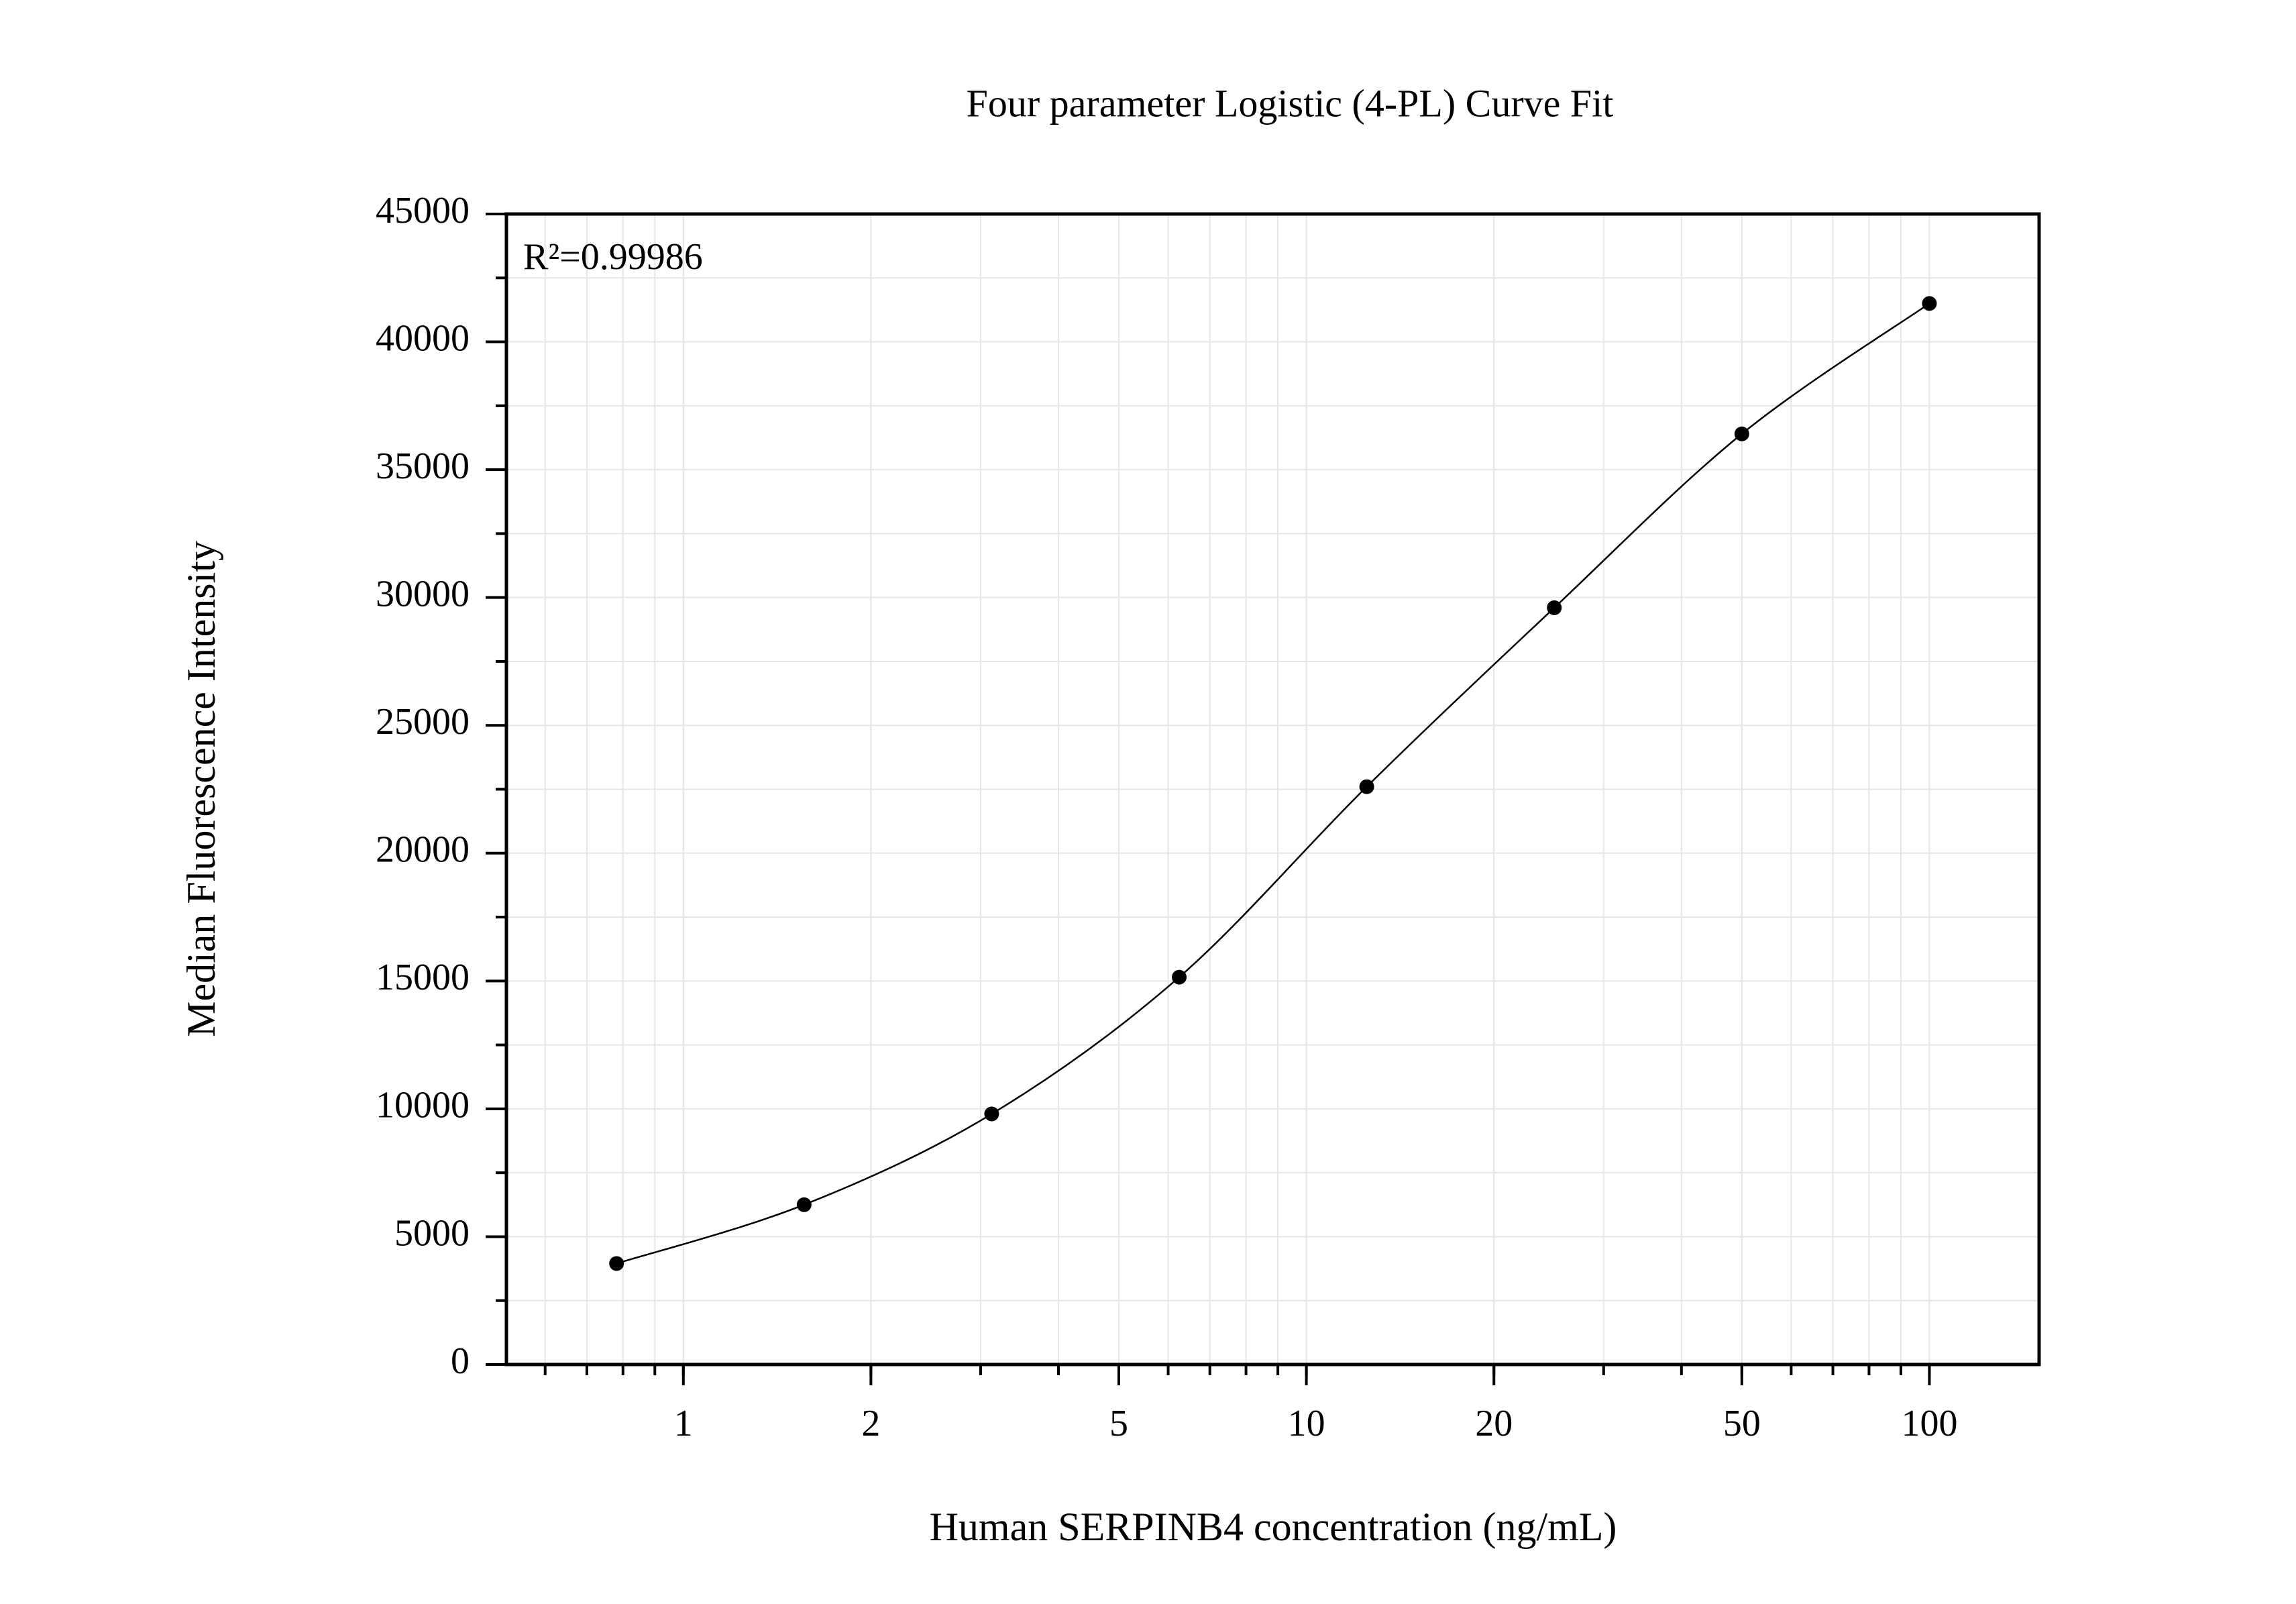  Describe the element at coordinates (1494, 1423) in the screenshot. I see `x-tick-label: 20` at that location.